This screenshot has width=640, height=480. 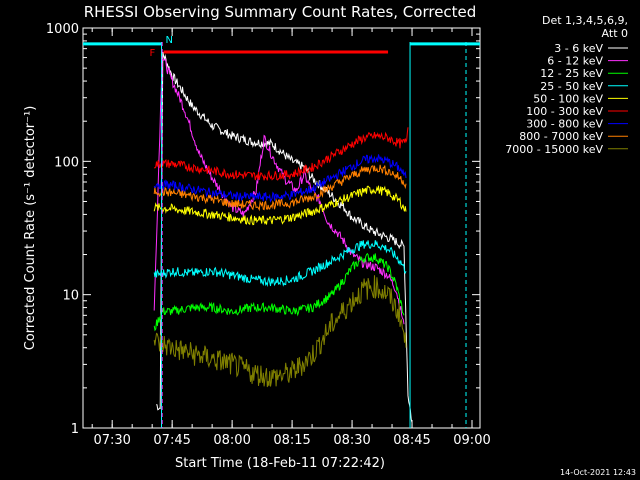 What do you see at coordinates (571, 86) in the screenshot?
I see `legend-label: 25 - 50 keV` at bounding box center [571, 86].